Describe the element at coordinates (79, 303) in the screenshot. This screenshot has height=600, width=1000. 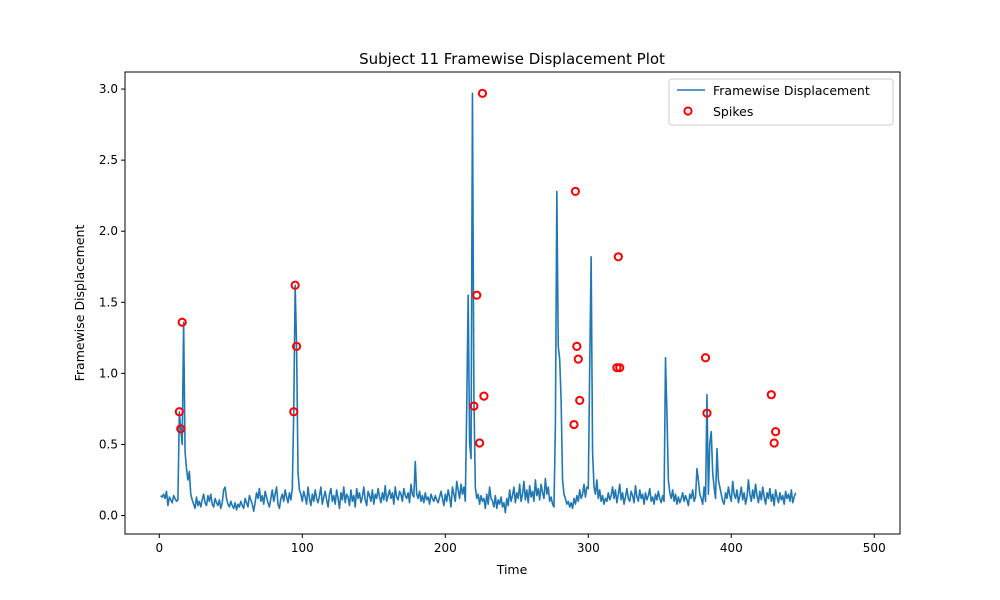
I see `y-axis-label: Framewise Displacement` at that location.